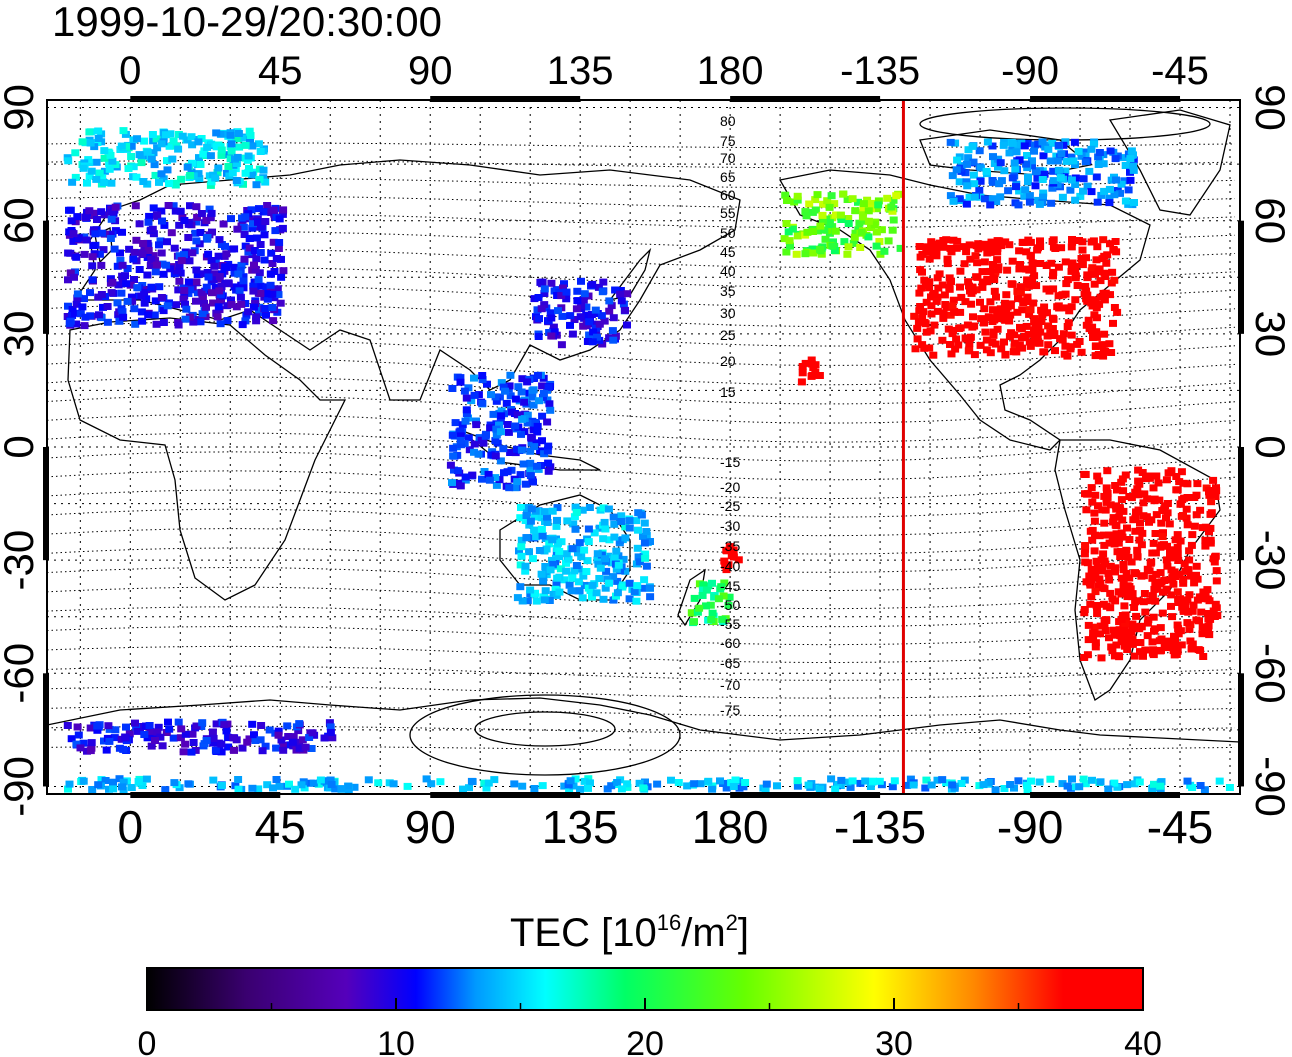  I want to click on contour-label: -60, so click(730, 643).